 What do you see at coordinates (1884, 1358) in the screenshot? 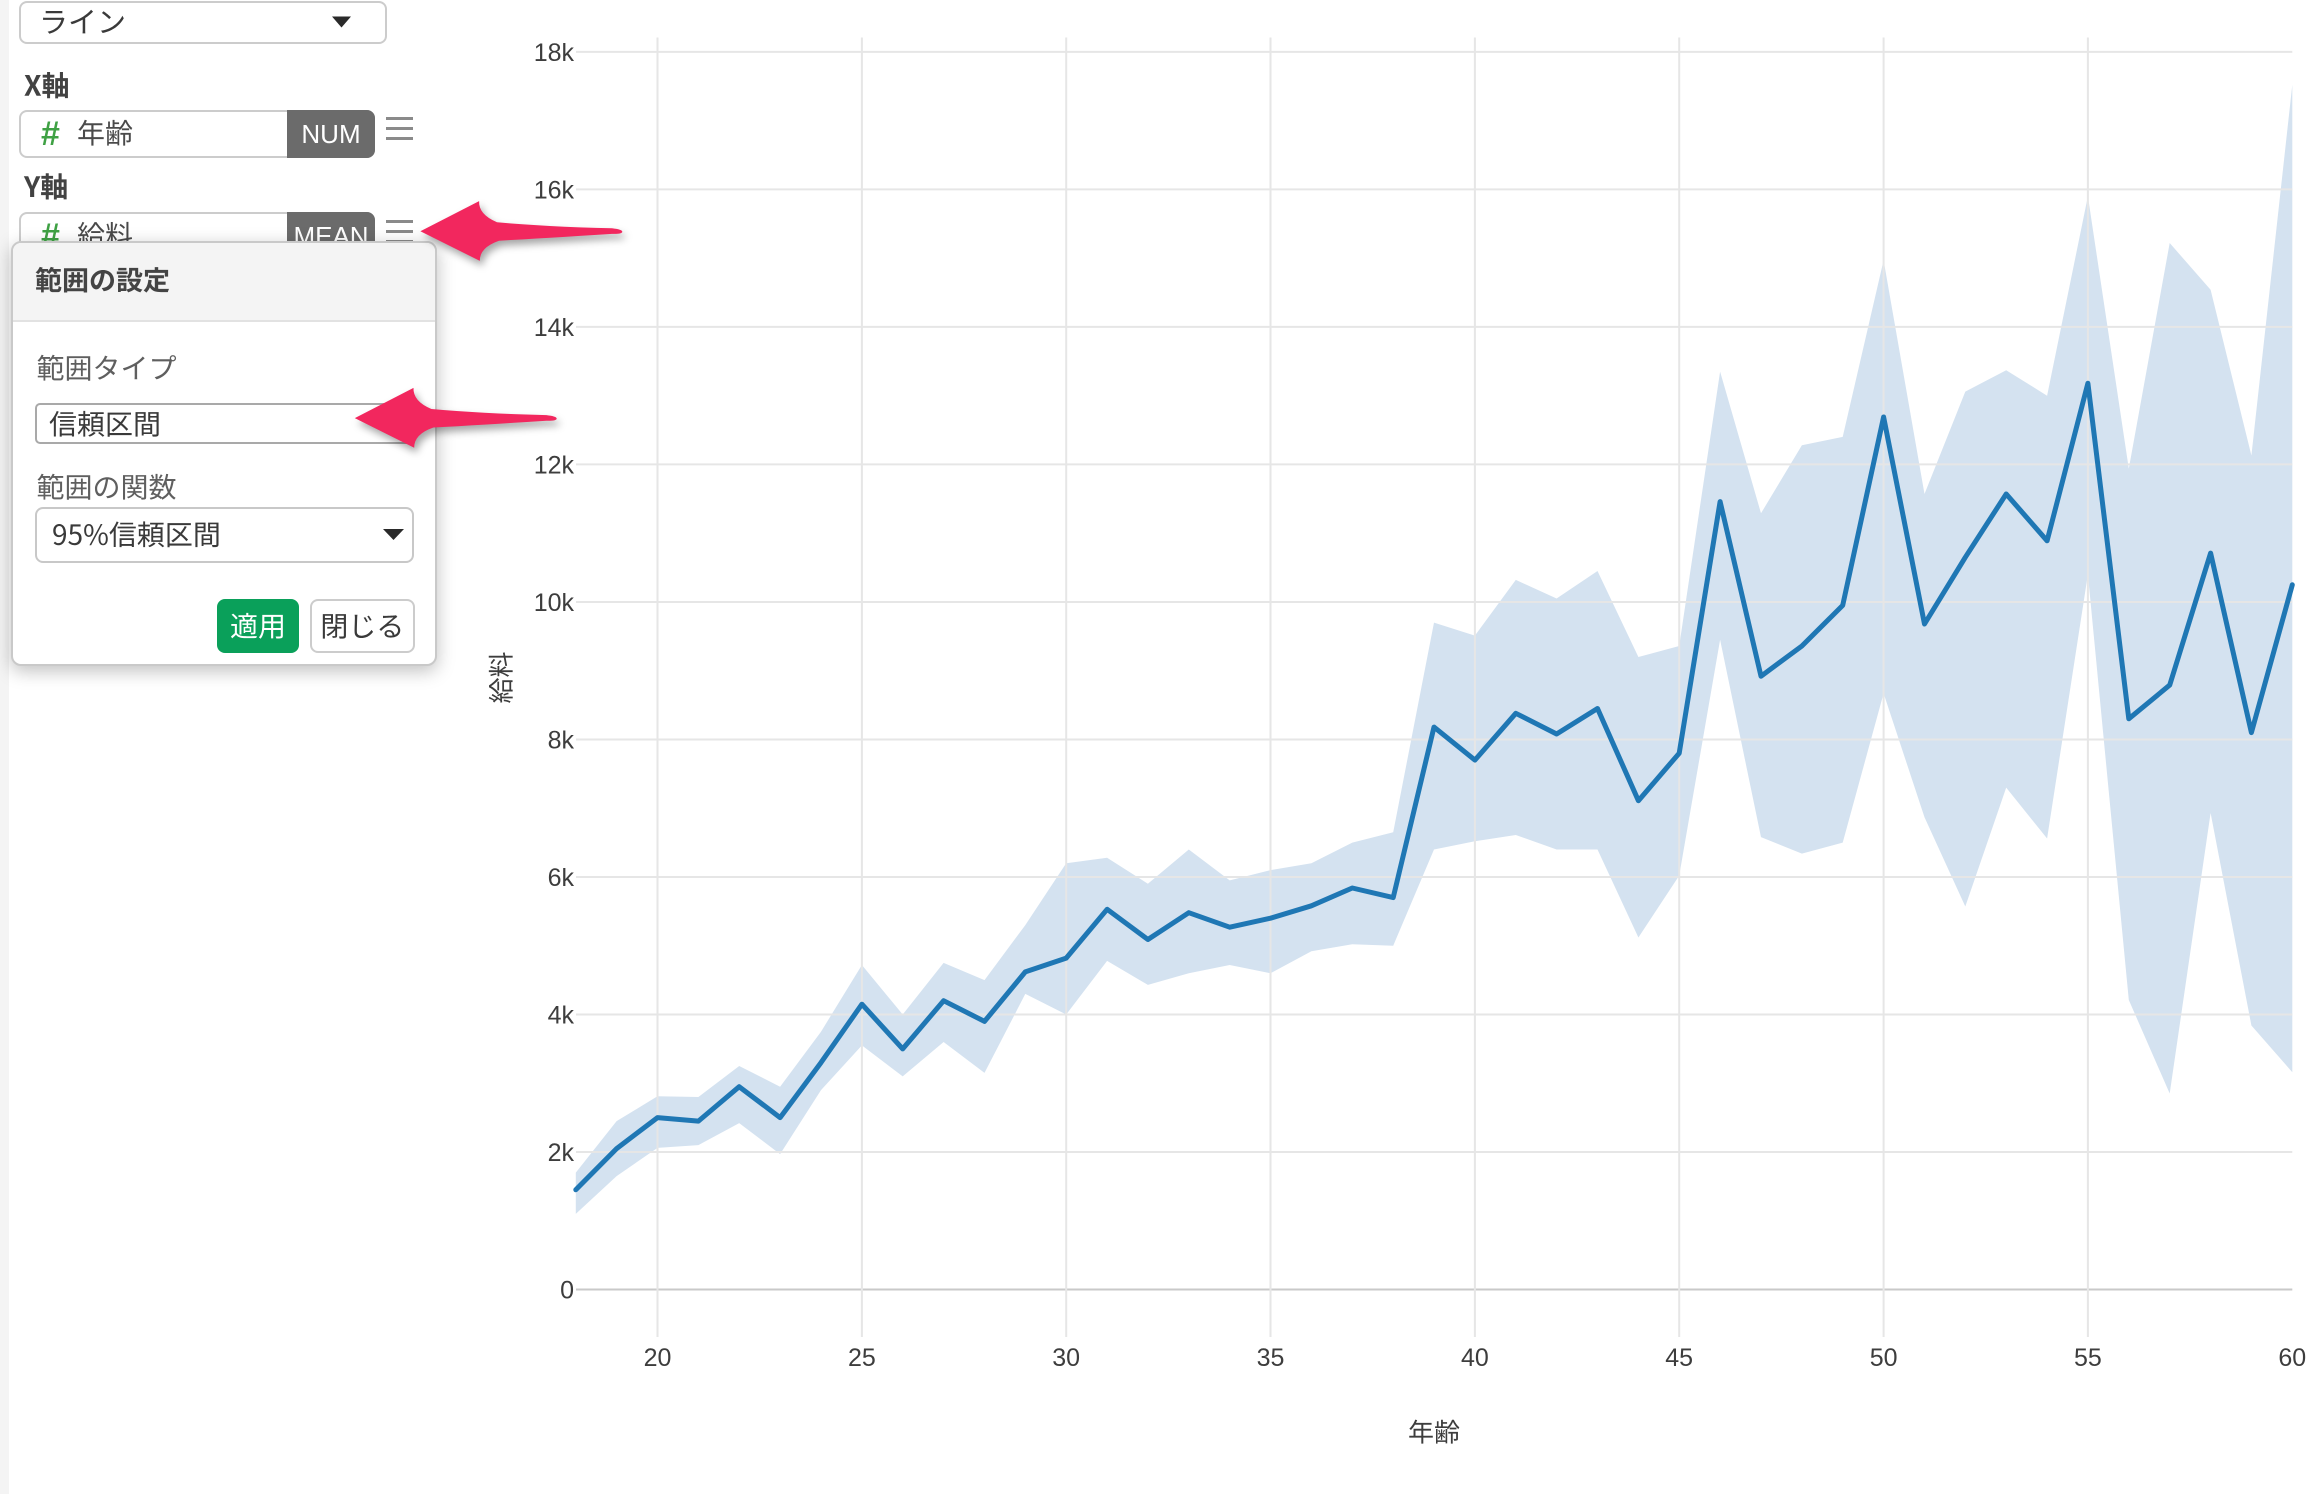
I see `svg-text: 50` at bounding box center [1884, 1358].